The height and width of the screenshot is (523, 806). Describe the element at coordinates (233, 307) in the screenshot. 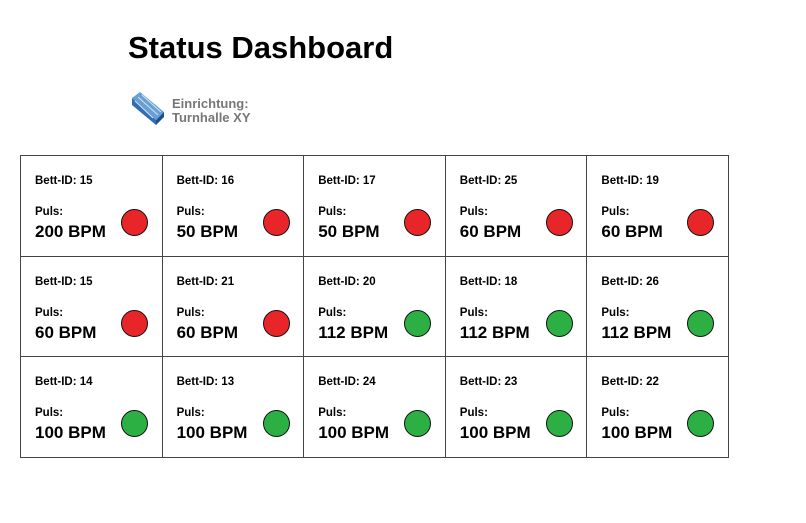

I see `bed-card: Bett-ID: 21 Puls: 60 BPM` at that location.